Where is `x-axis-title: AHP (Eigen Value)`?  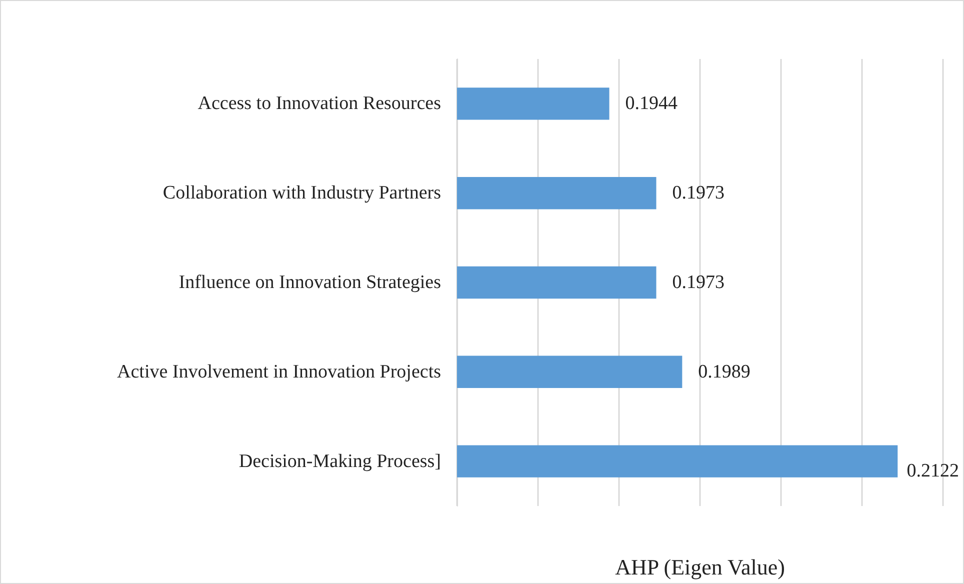
x-axis-title: AHP (Eigen Value) is located at coordinates (700, 567).